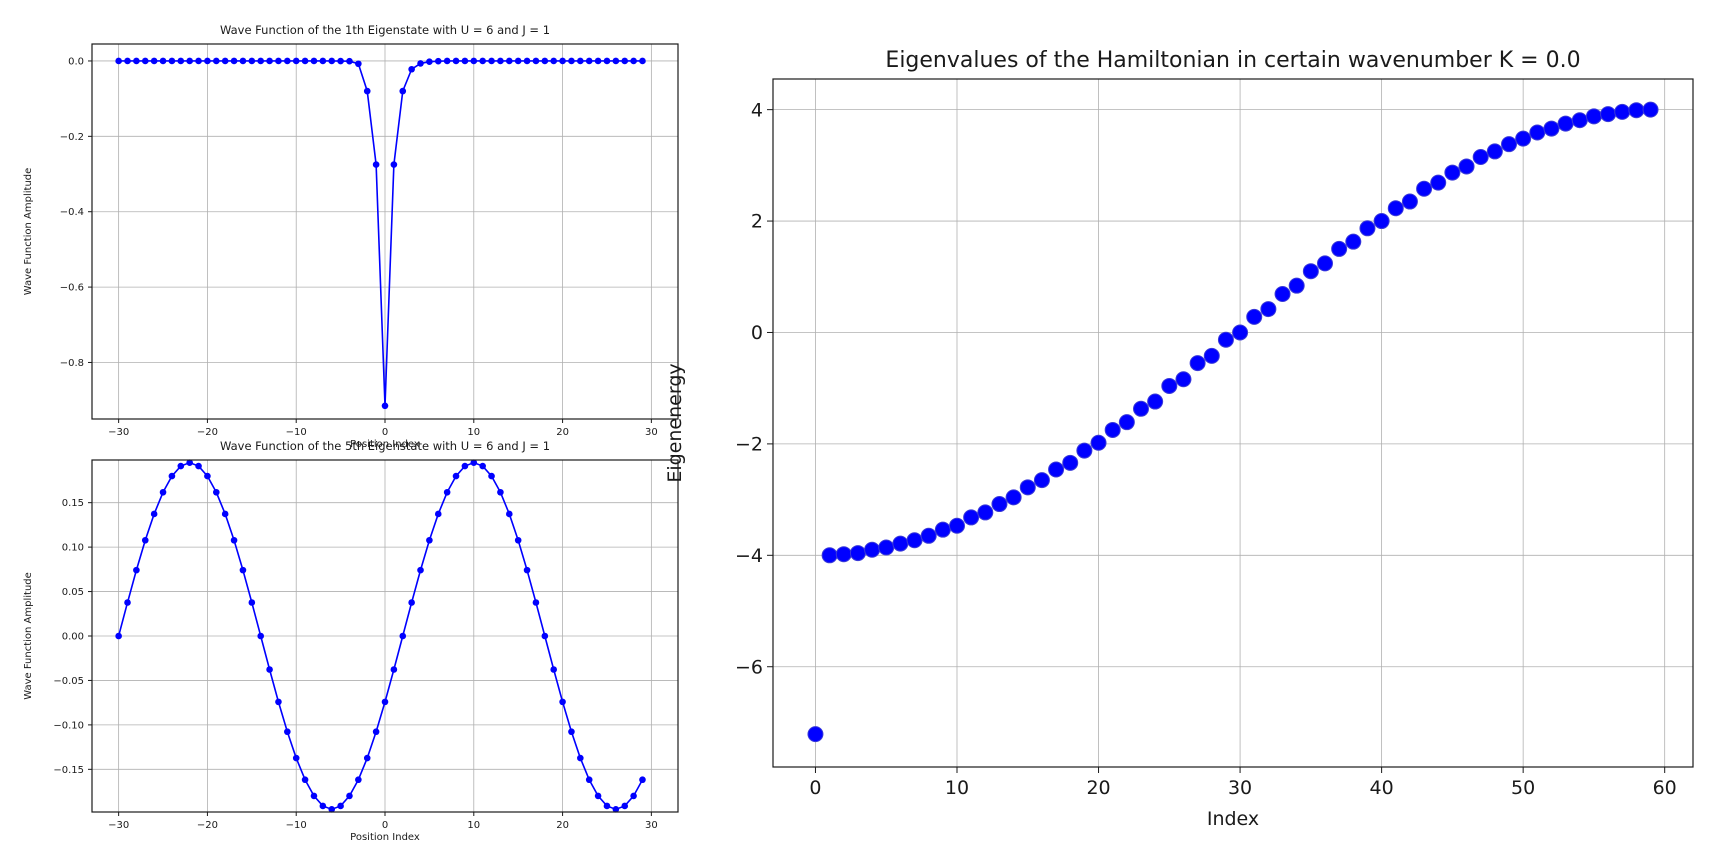  Describe the element at coordinates (72, 363) in the screenshot. I see `y-tick-label: −0.8` at that location.